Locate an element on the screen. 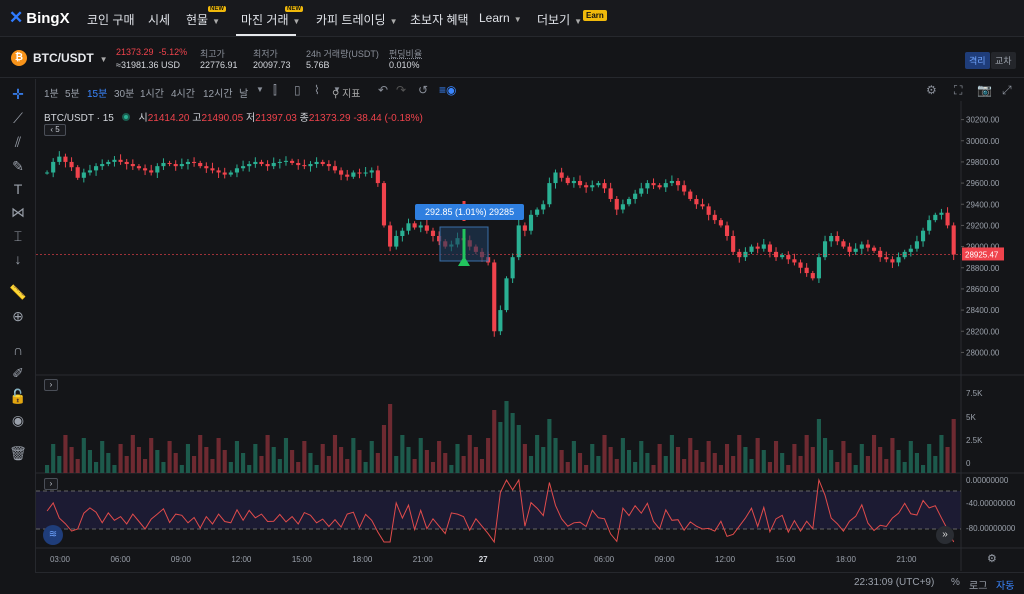 Image resolution: width=1024 pixels, height=594 pixels. funding-label: 펀딩비율 is located at coordinates (406, 54).